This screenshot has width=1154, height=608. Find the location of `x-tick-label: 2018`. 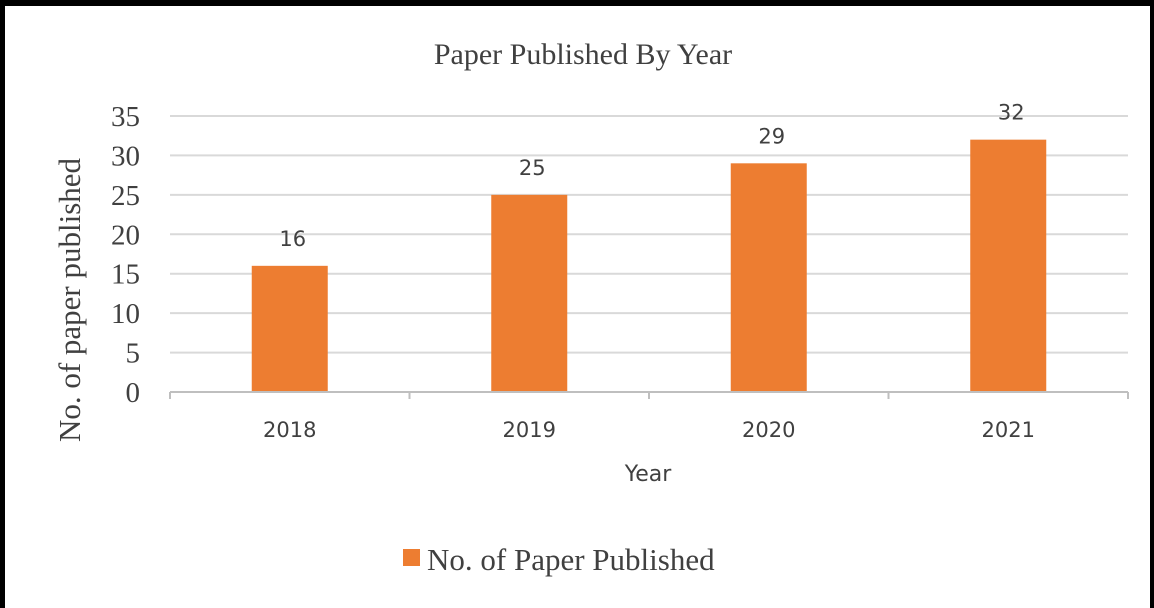

x-tick-label: 2018 is located at coordinates (289, 430).